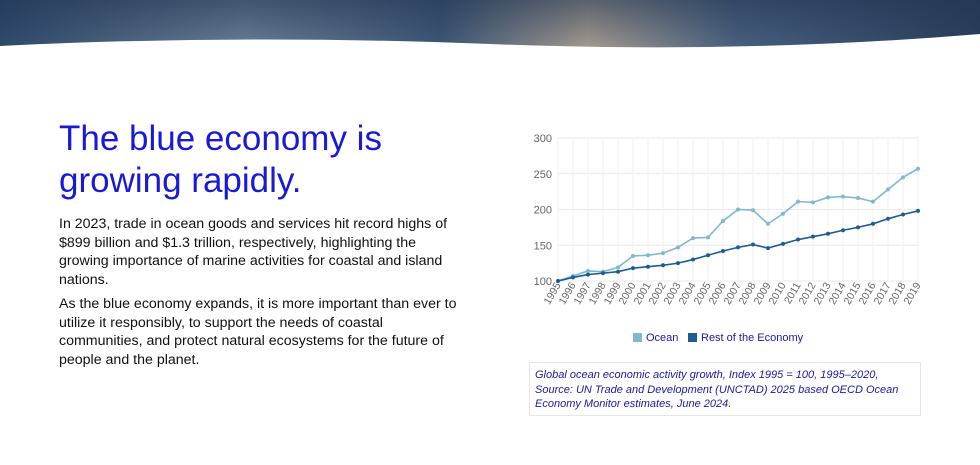 The image size is (980, 465). I want to click on legend-rest-label: Rest of the Economy, so click(752, 338).